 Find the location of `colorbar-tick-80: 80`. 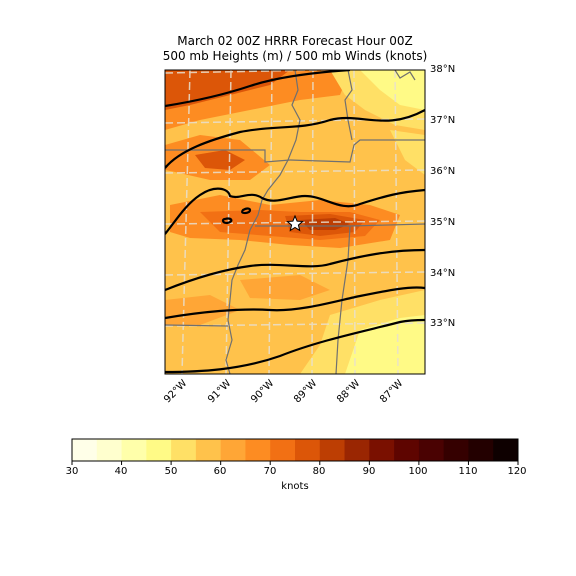

colorbar-tick-80: 80 is located at coordinates (319, 471).